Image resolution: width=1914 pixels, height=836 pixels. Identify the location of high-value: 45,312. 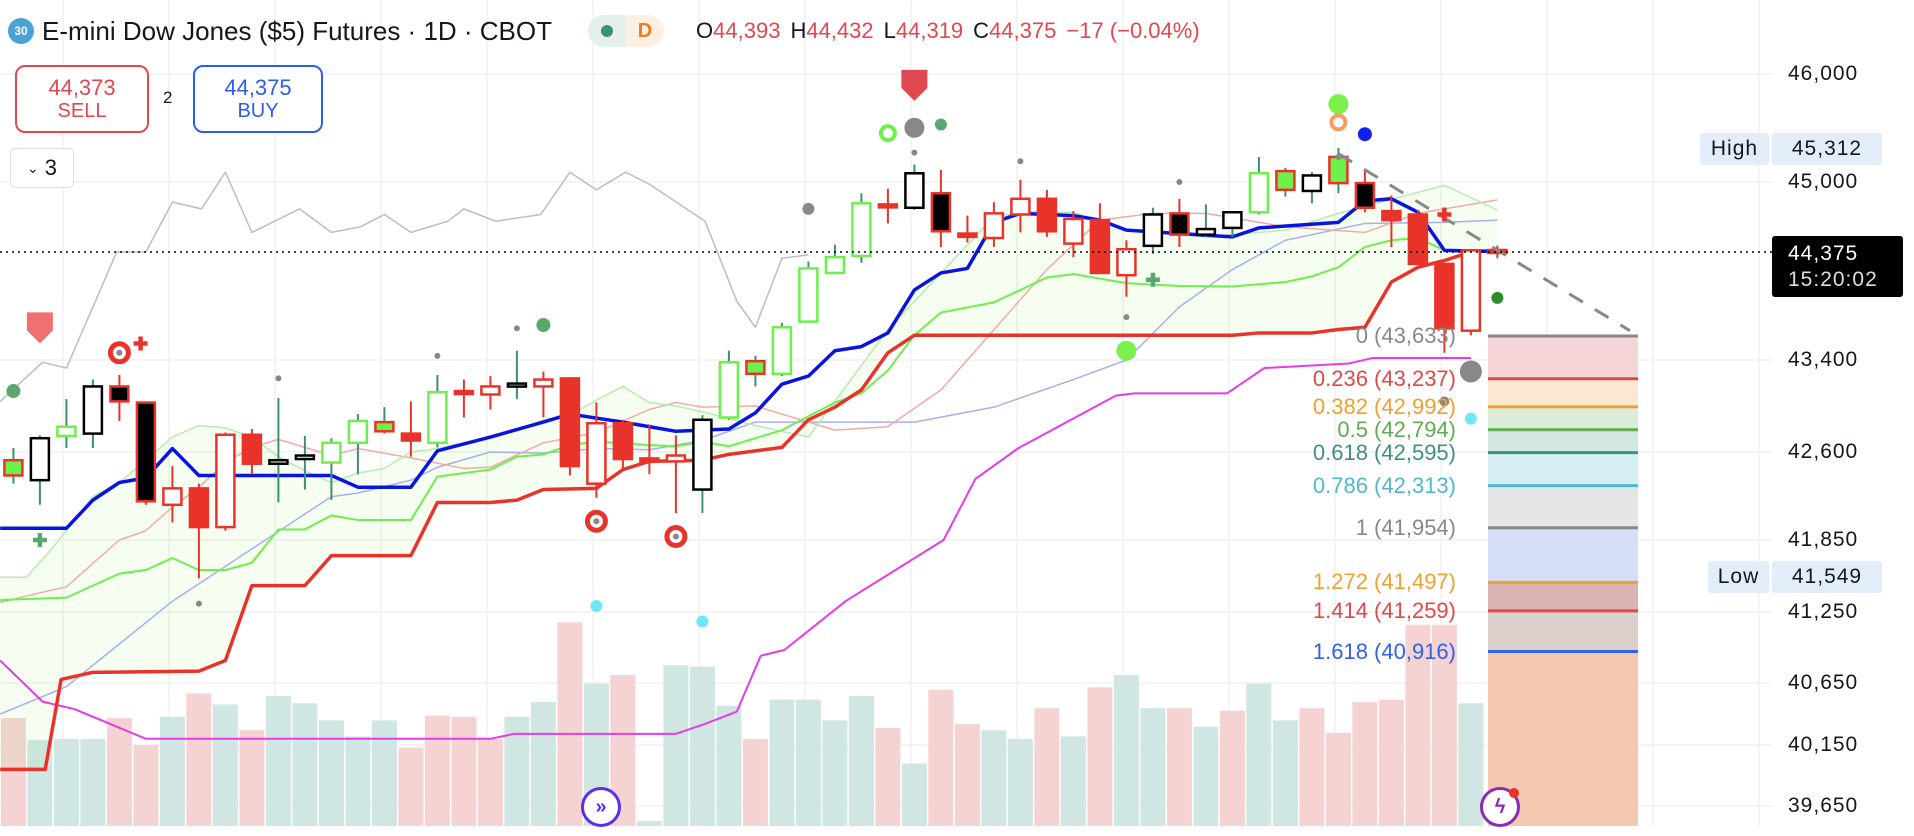
(1827, 149).